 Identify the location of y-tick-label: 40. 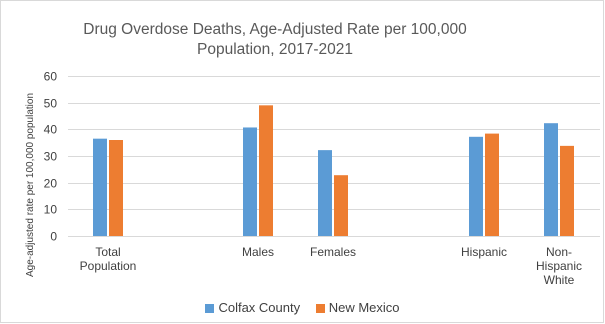
(51, 130).